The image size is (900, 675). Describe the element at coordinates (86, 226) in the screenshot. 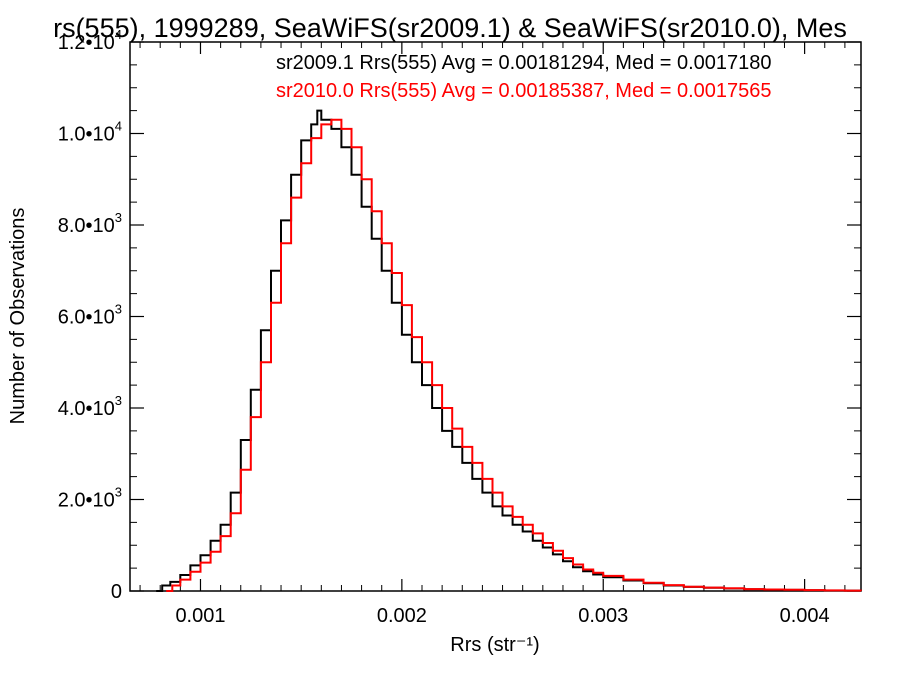

I see `y-tick-mantissa: 8.0•10` at that location.